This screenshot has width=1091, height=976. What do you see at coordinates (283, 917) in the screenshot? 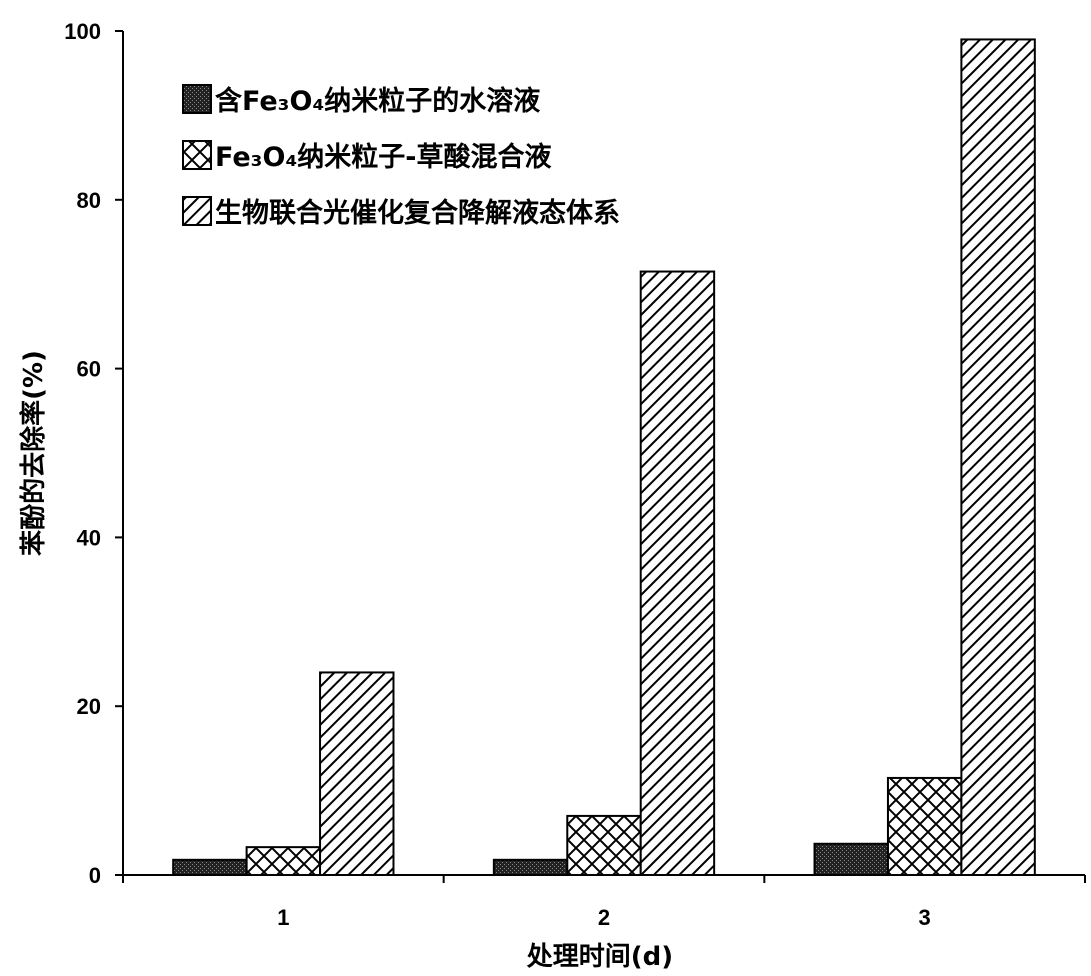
I see `x-tick-label: 1` at bounding box center [283, 917].